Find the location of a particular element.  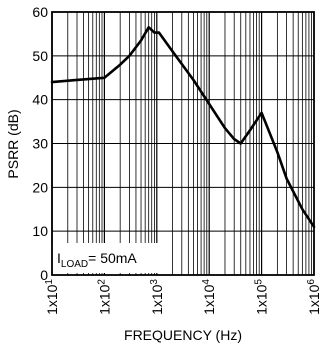

y-tick-label-4: 40 is located at coordinates (40, 100).